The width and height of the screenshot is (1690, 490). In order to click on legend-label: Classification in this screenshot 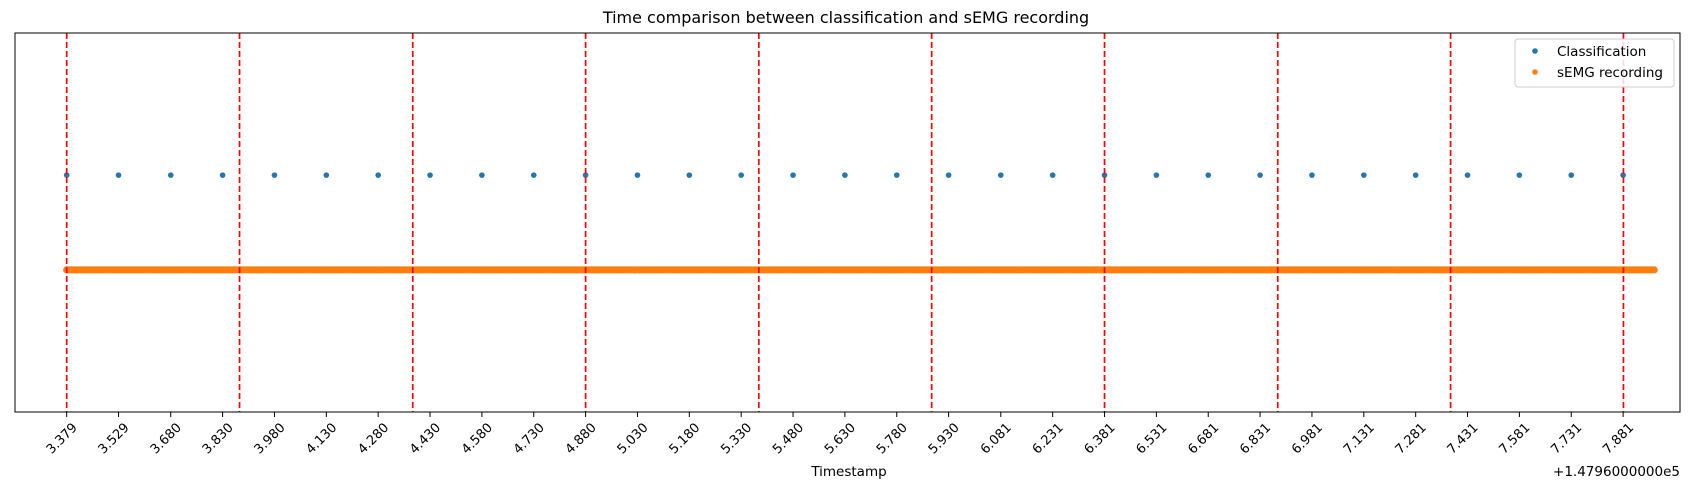, I will do `click(1601, 52)`.